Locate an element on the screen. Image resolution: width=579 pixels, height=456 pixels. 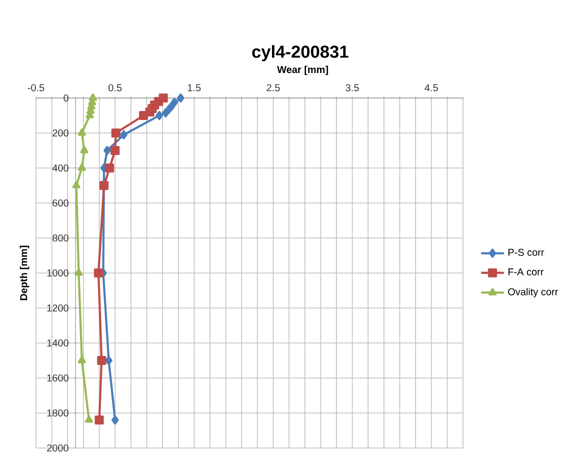
x-tick-label: 0.5 is located at coordinates (115, 88).